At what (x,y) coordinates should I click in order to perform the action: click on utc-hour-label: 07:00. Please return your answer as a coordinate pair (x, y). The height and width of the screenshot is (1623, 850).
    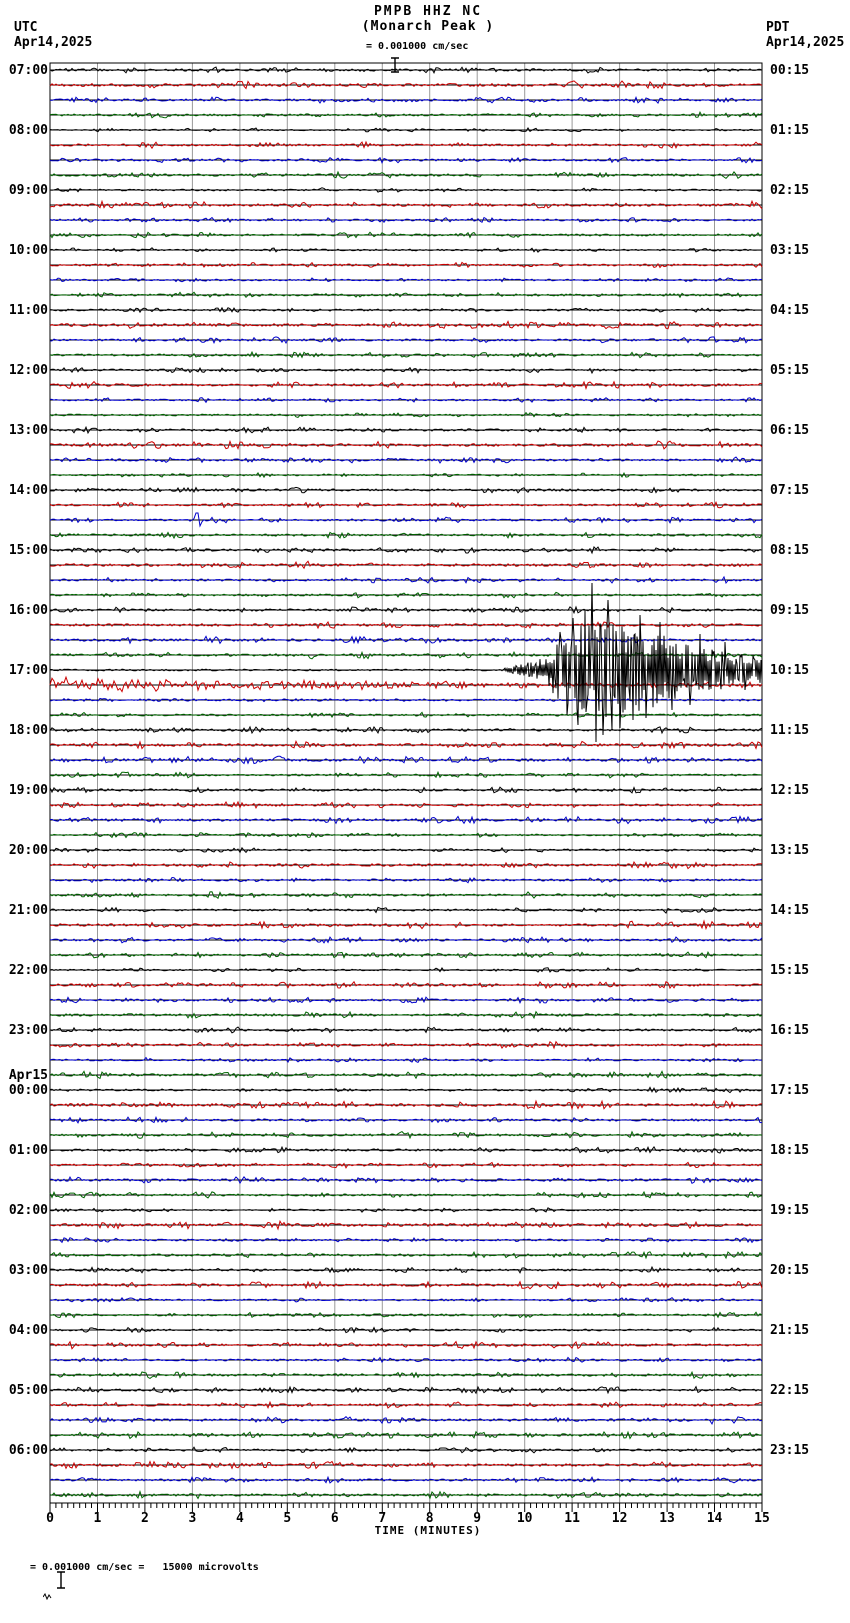
    Looking at the image, I should click on (28, 70).